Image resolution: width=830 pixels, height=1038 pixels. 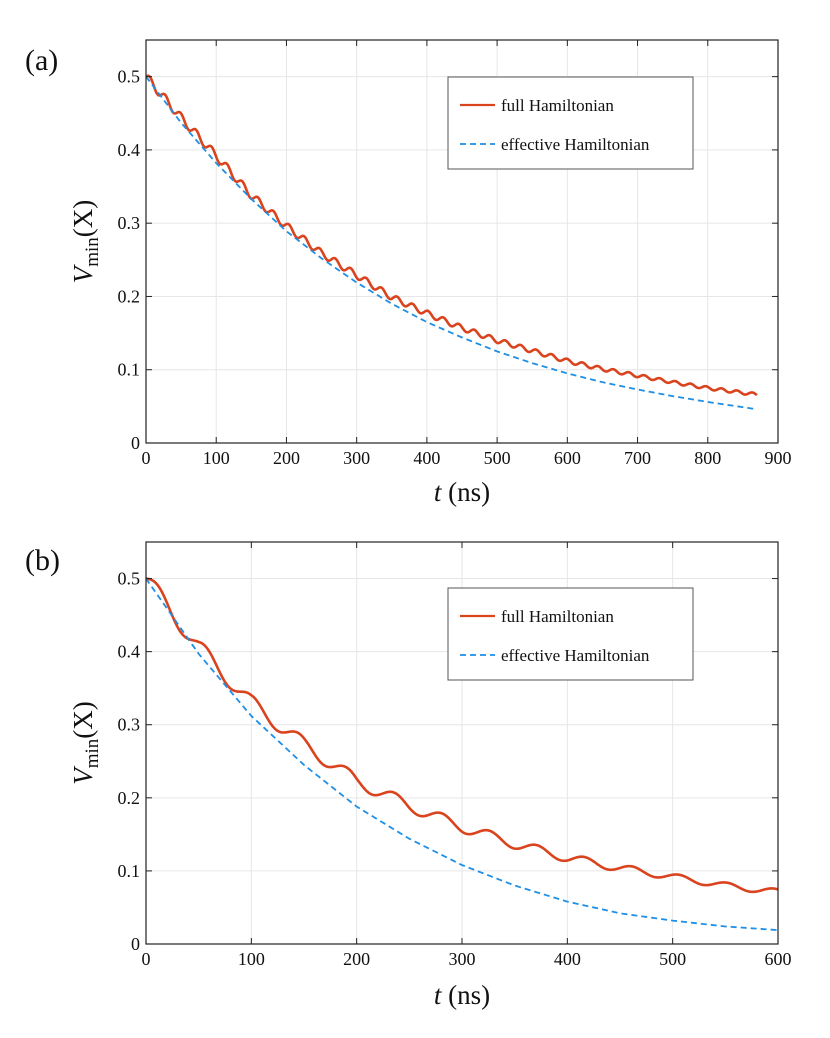 What do you see at coordinates (707, 458) in the screenshot?
I see `x-tick-label: 800` at bounding box center [707, 458].